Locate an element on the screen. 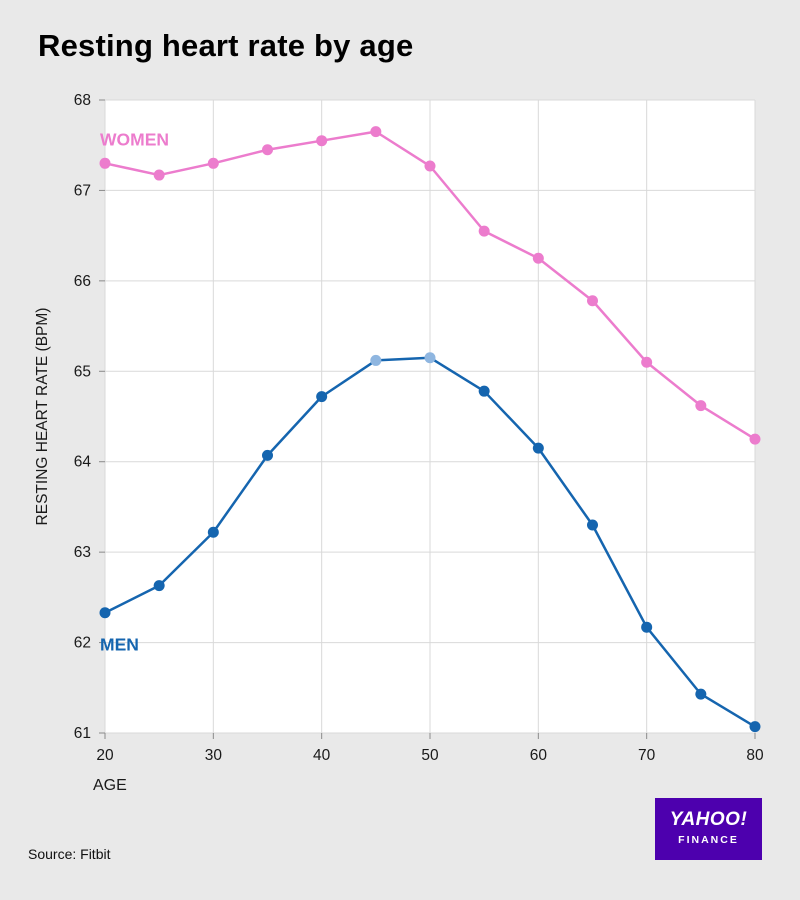 The width and height of the screenshot is (800, 900). x-axis-tick-labels: 20 30 40 50 60 70 80 is located at coordinates (430, 755).